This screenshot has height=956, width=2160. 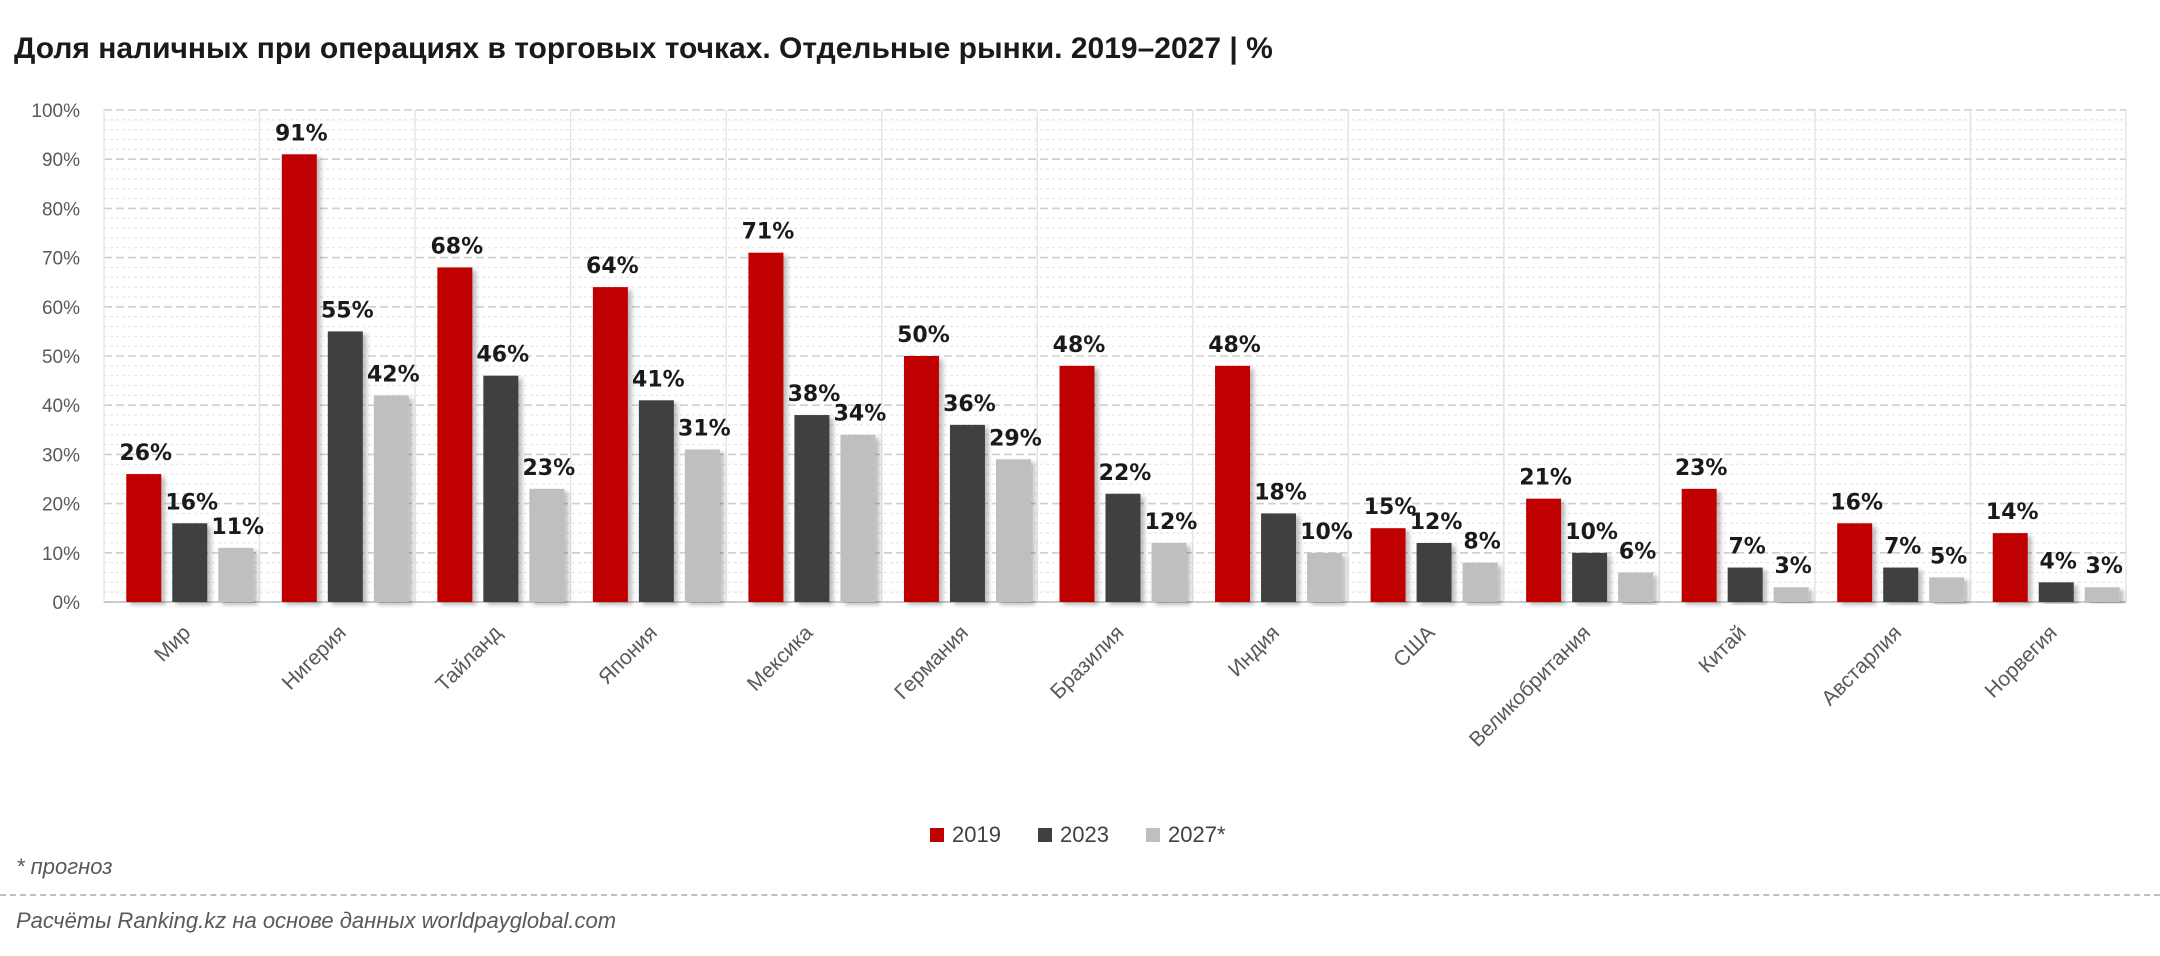 I want to click on legend-label: 2019, so click(x=976, y=834).